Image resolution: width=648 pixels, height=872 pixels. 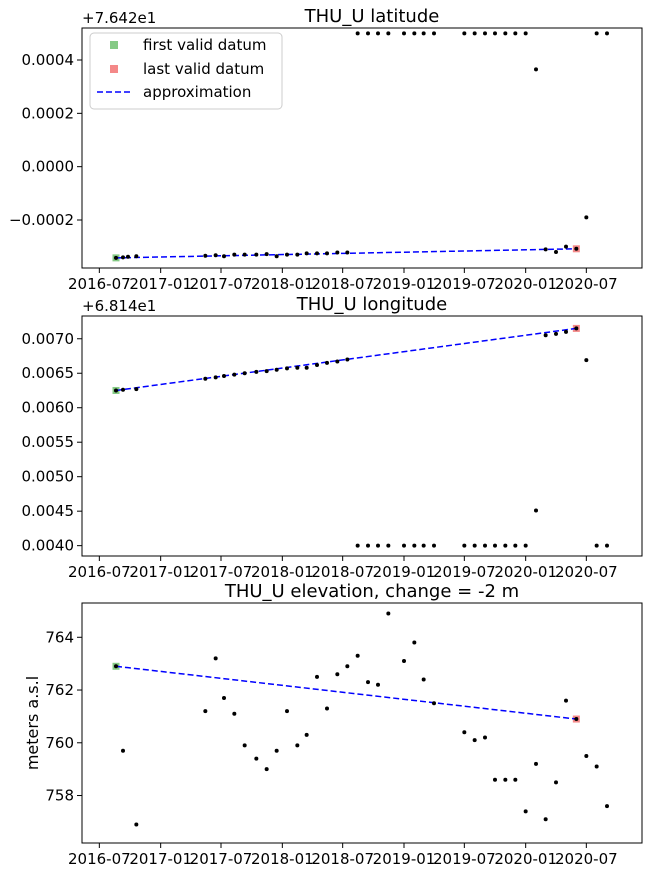 I want to click on y-tick-label: 764, so click(x=59, y=637).